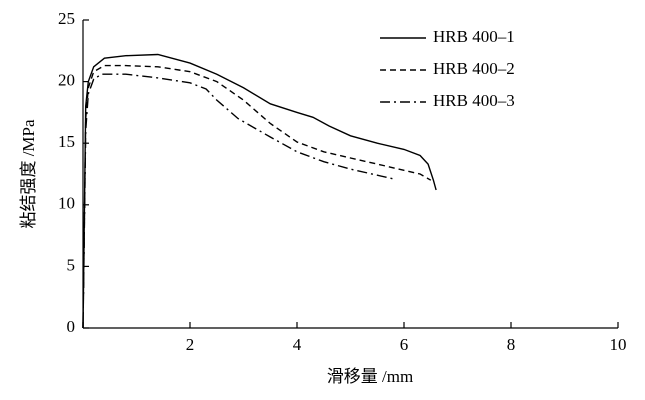  What do you see at coordinates (66, 203) in the screenshot?
I see `y-tick-label: 10` at bounding box center [66, 203].